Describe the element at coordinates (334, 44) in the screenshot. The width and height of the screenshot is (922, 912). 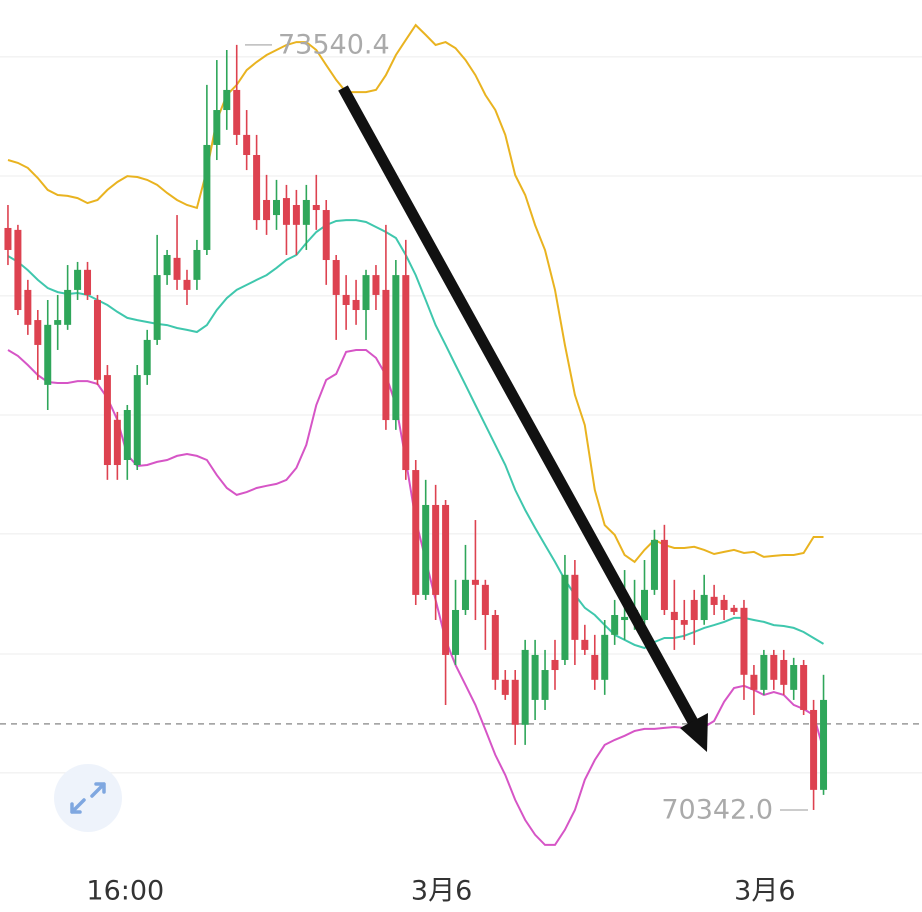
I see `max-label: 73540.4` at that location.